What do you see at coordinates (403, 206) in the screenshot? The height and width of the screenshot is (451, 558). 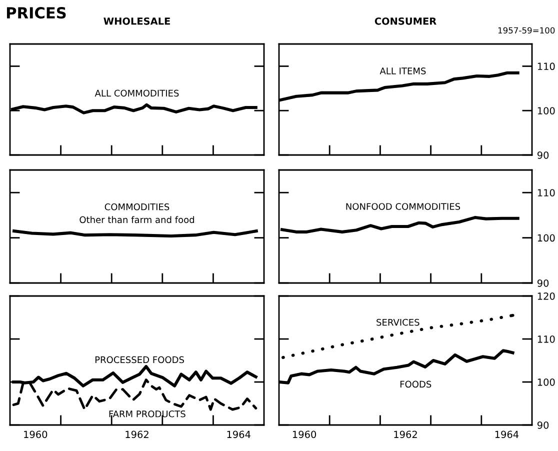 I see `series-label: NONFOOD COMMODITIES` at bounding box center [403, 206].